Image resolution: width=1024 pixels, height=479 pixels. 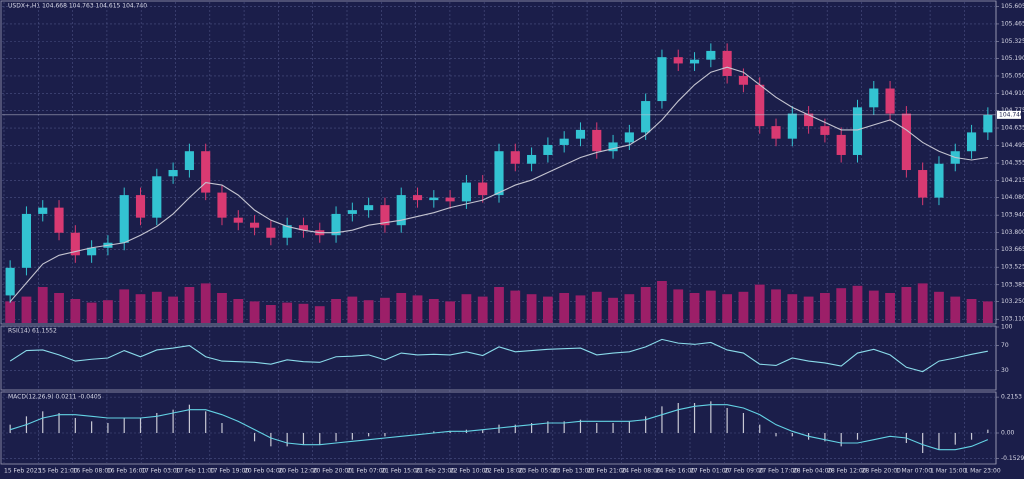 I want to click on x-tick-label: 22 Feb 18:00, so click(x=504, y=471).